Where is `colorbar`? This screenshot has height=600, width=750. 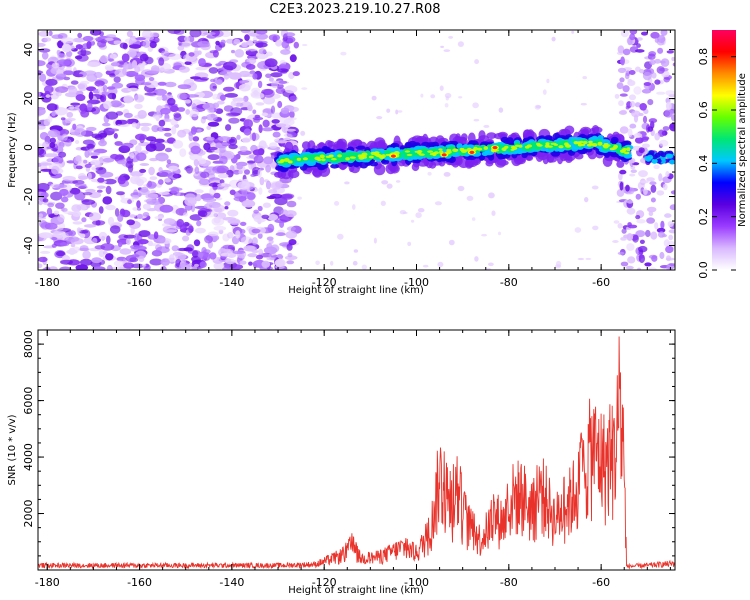 colorbar is located at coordinates (724, 150).